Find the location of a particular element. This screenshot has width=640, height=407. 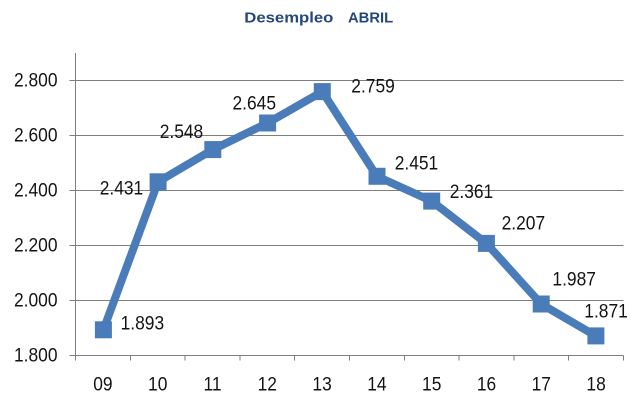

svg-text: 1.871 is located at coordinates (606, 310).